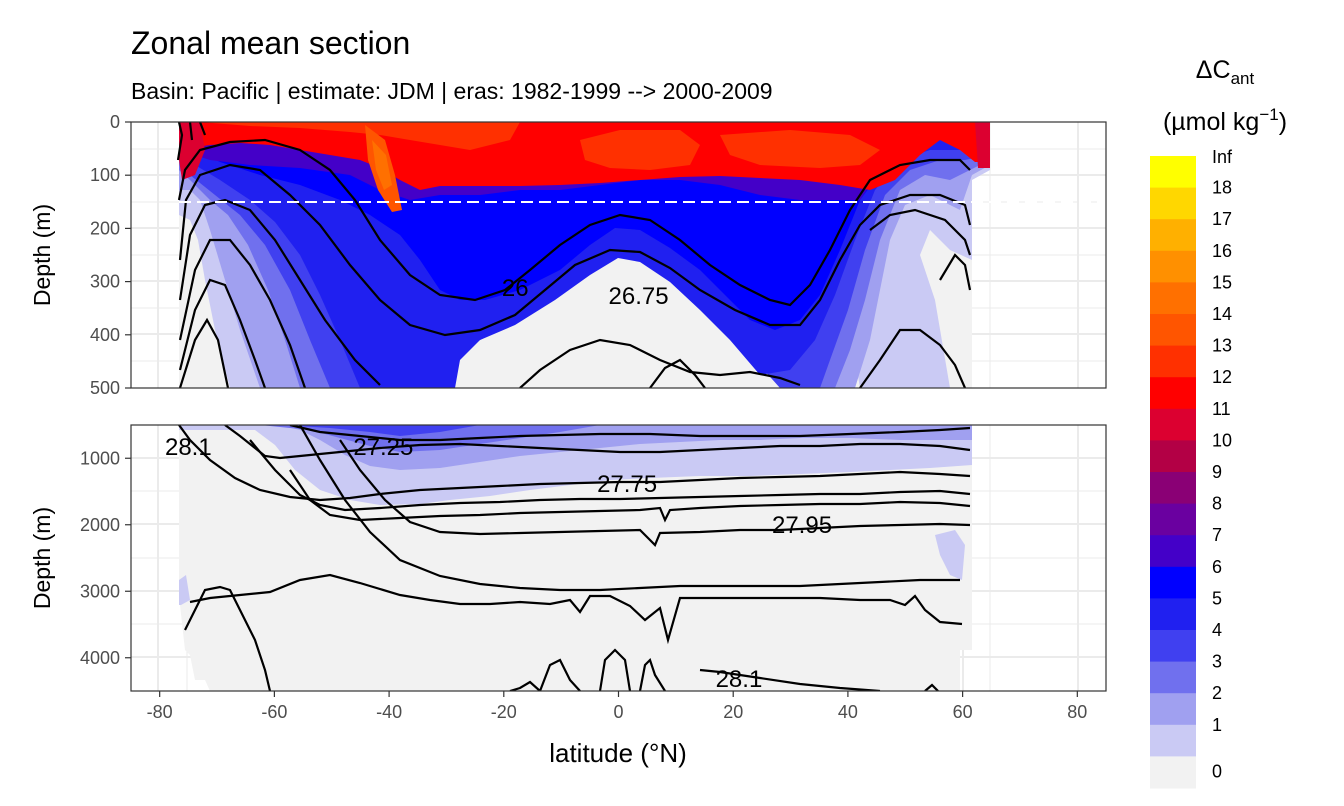 This screenshot has width=1344, height=806. I want to click on x-tick-label: -40, so click(389, 712).